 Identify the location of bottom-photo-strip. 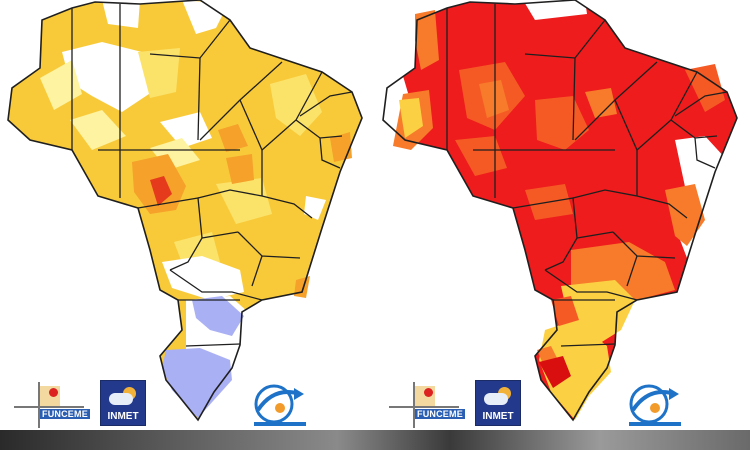
(375, 440).